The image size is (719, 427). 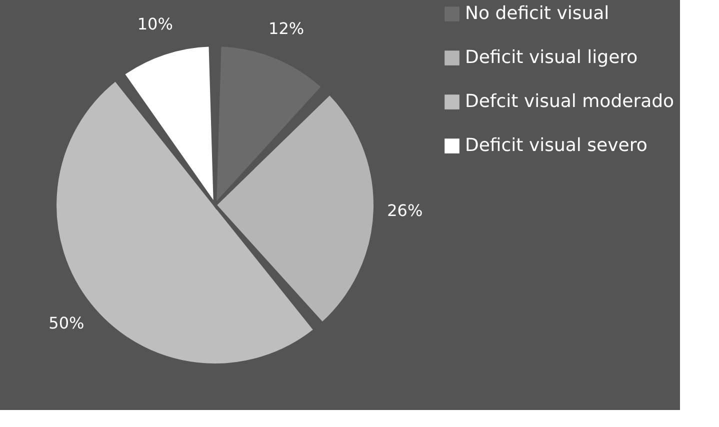 What do you see at coordinates (569, 101) in the screenshot?
I see `legend-label: Defcit visual moderado` at bounding box center [569, 101].